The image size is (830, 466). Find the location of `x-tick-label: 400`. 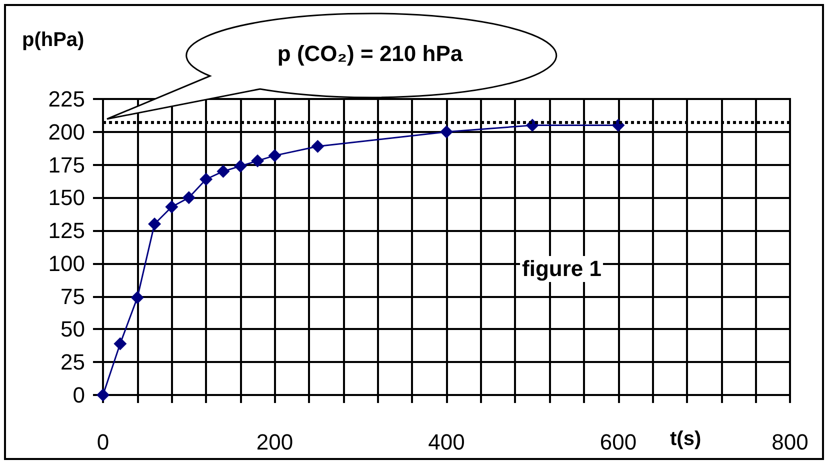

x-tick-label: 400 is located at coordinates (446, 442).